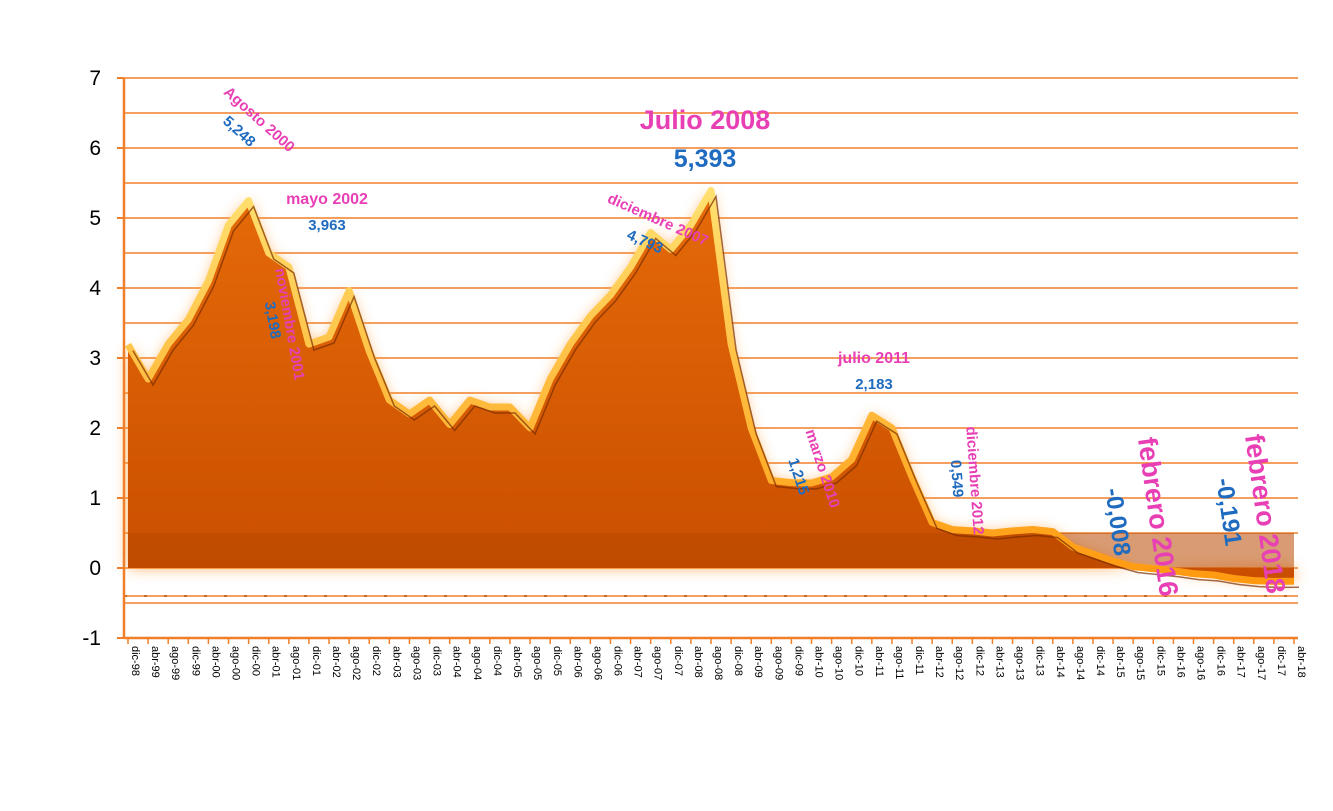  Describe the element at coordinates (91, 638) in the screenshot. I see `y-tick-label: -1` at that location.